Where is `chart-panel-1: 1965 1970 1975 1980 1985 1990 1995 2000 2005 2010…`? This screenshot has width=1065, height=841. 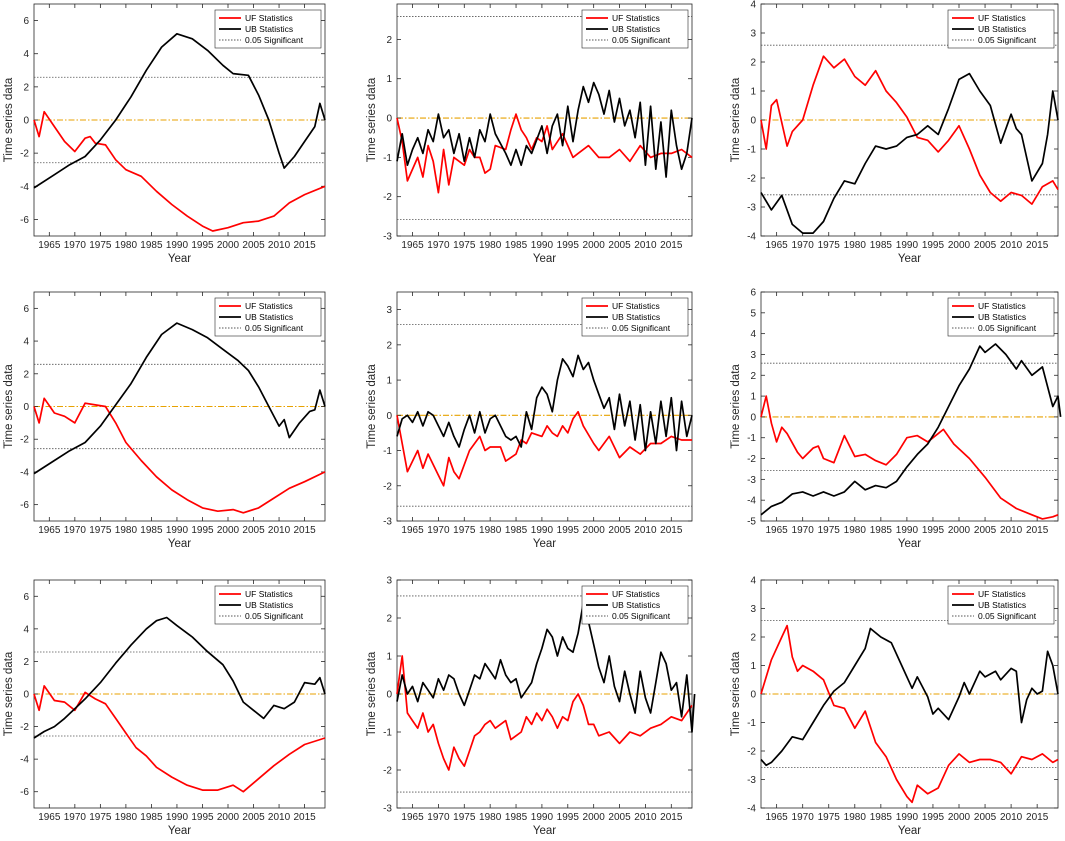
chart-panel-1: 1965 1970 1975 1980 1985 1990 1995 2000 2005 2010… is located at coordinates (164, 134).